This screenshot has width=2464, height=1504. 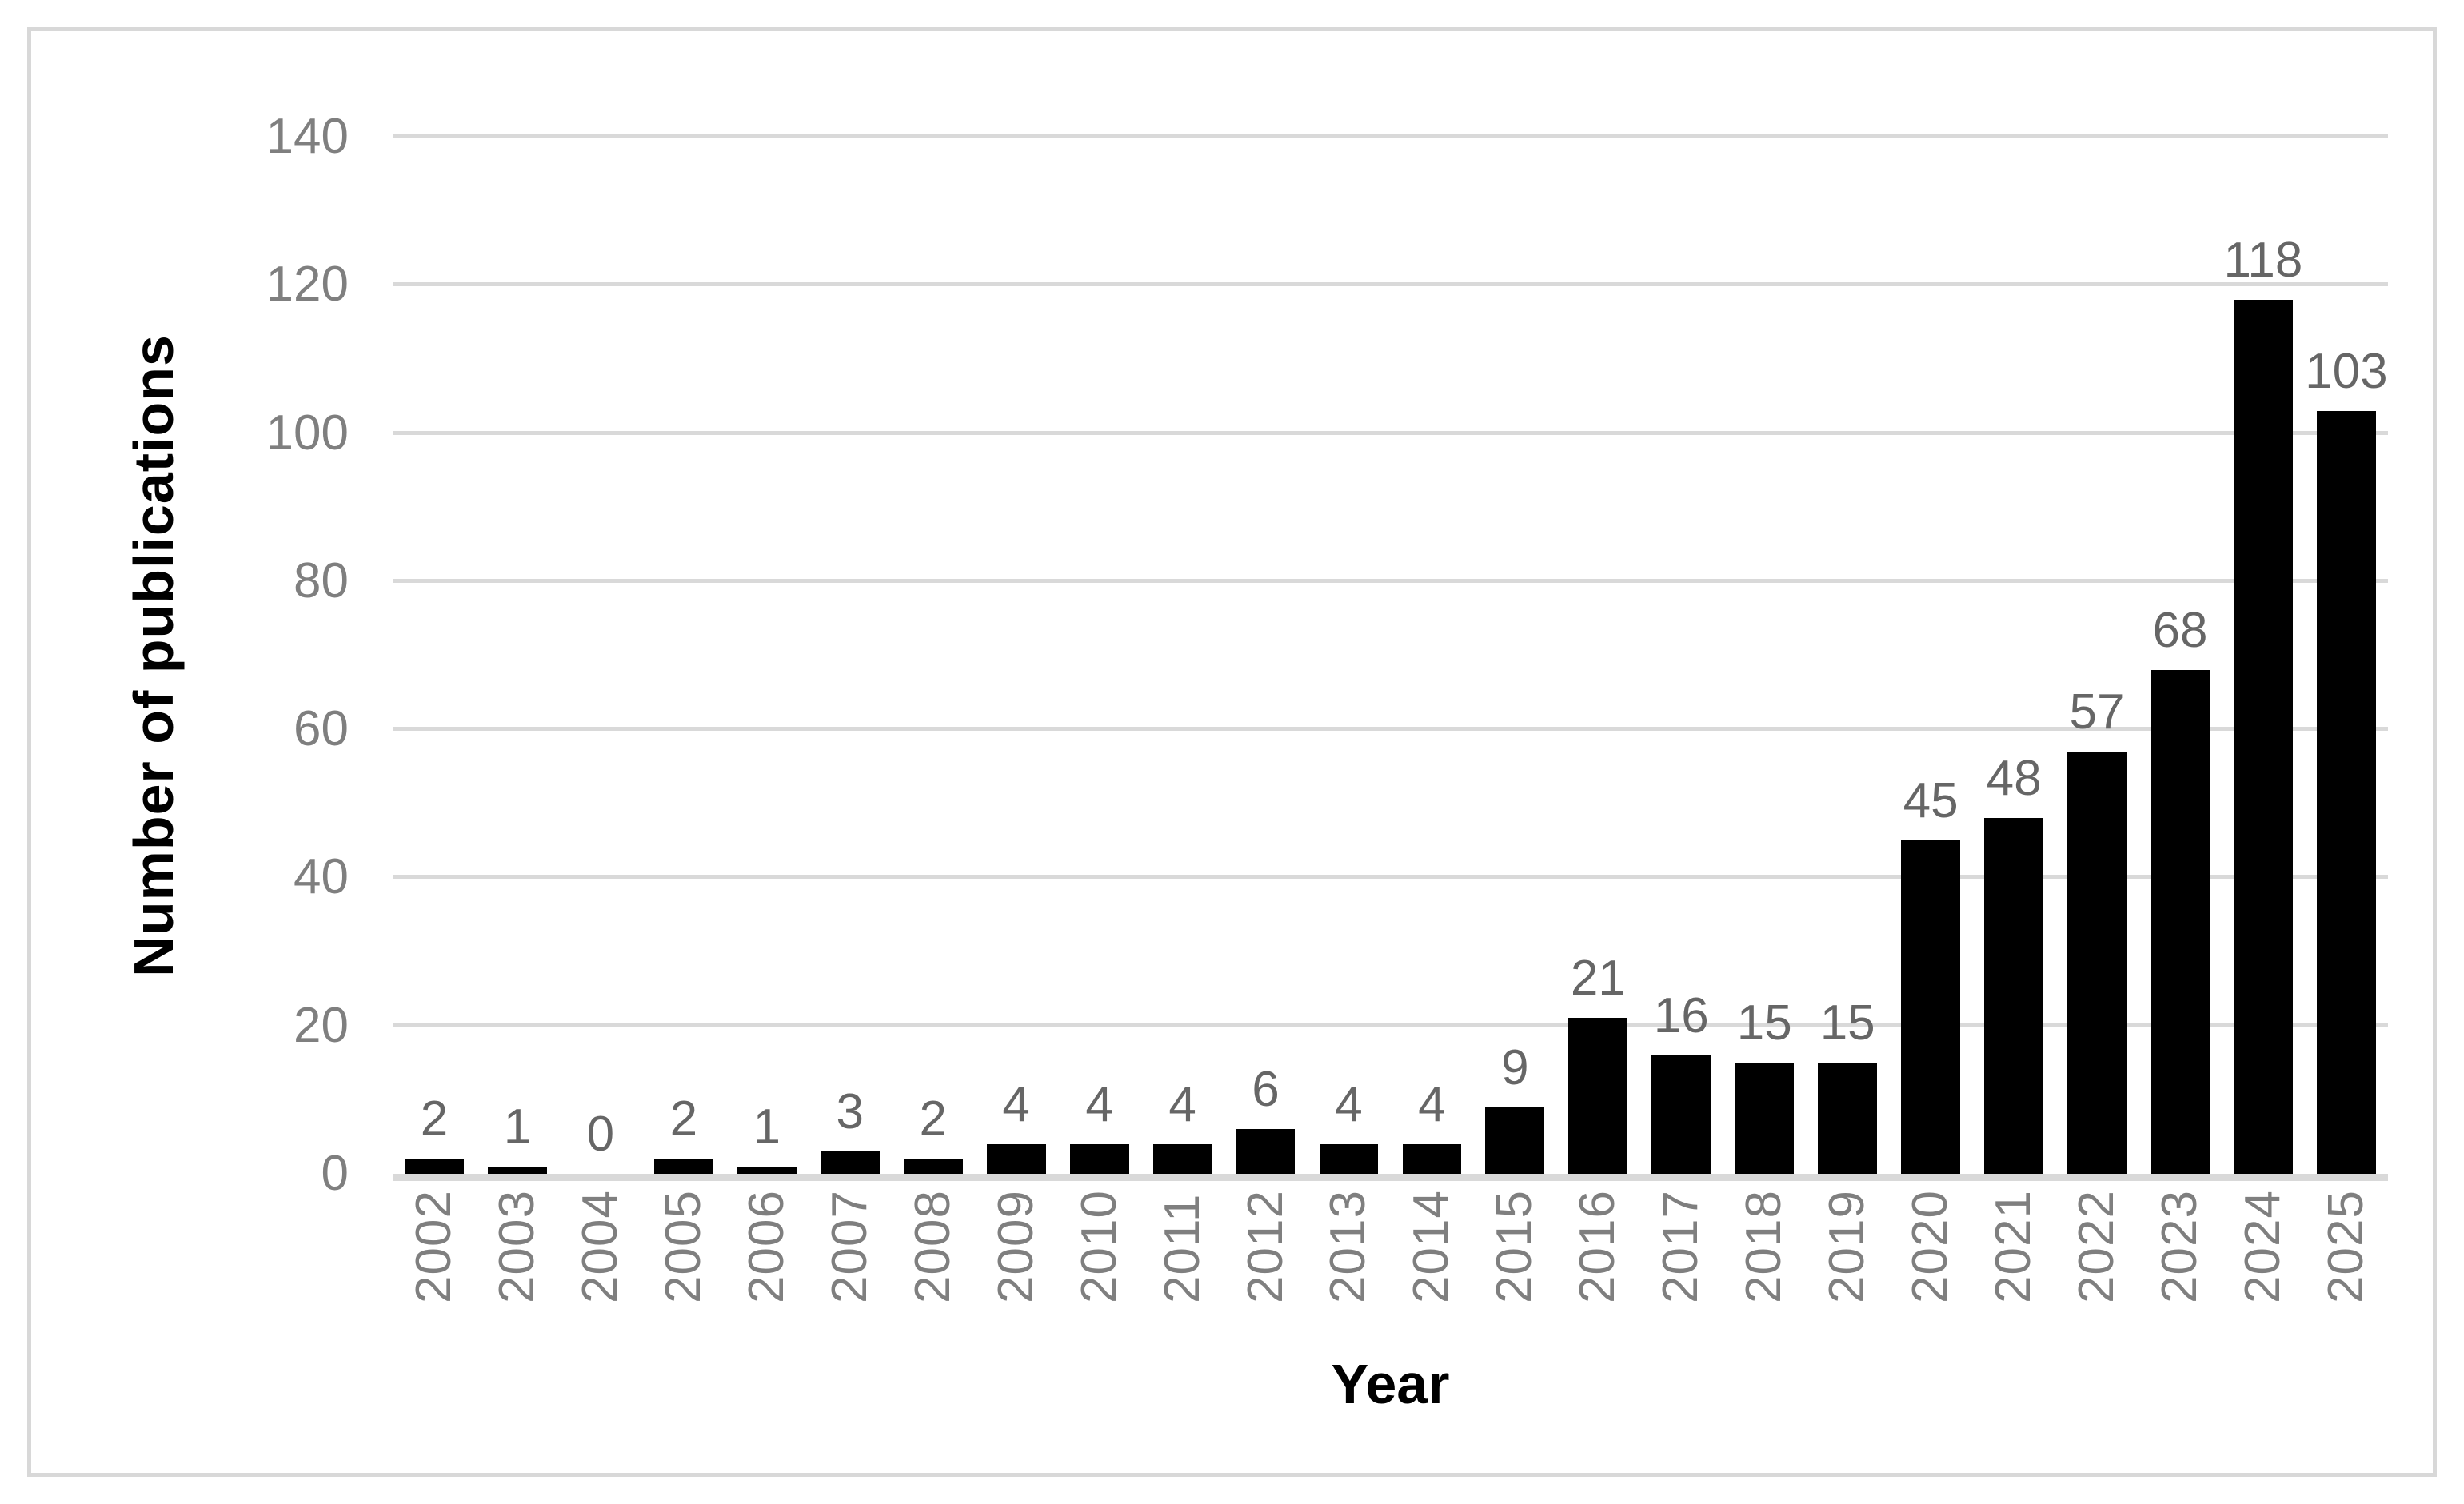 I want to click on x-axis-tick-label: 2021, so click(x=2014, y=1246).